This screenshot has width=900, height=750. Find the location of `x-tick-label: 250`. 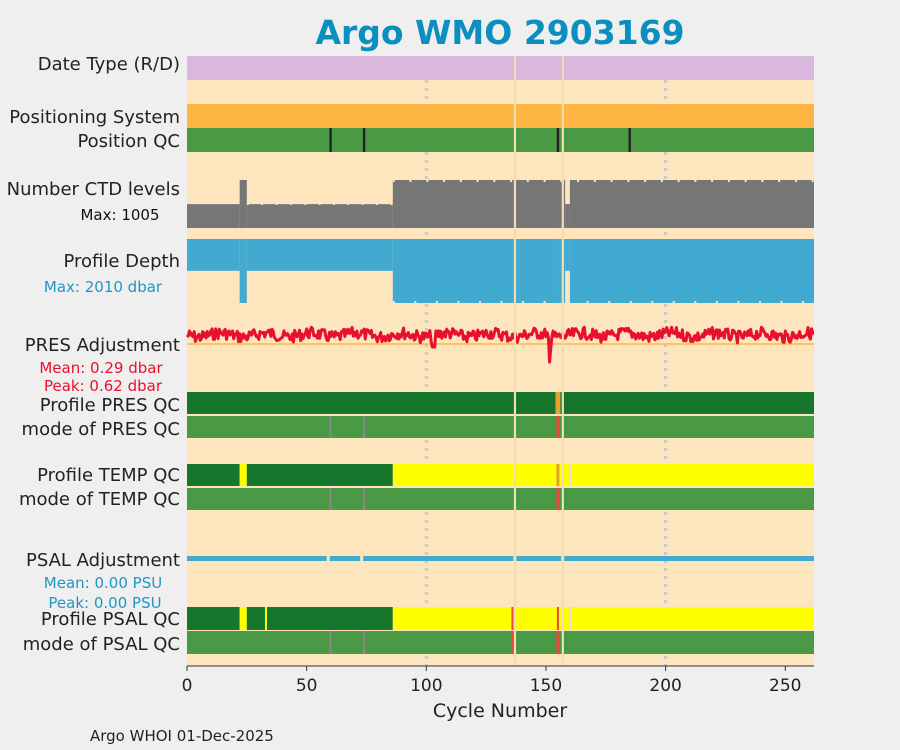

x-tick-label: 250 is located at coordinates (785, 686).